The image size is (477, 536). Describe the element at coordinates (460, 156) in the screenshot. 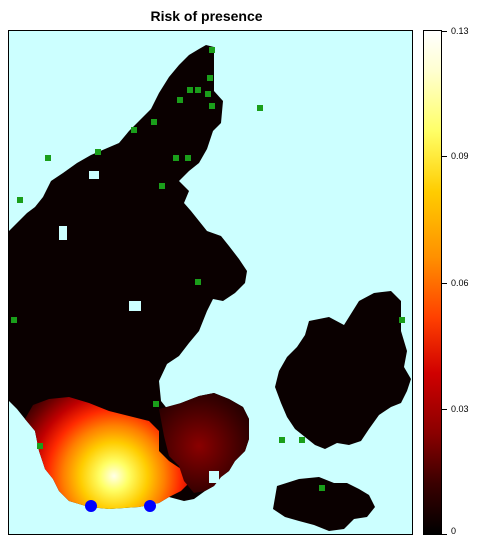

I see `colorbar-tick-label: 0.09` at that location.